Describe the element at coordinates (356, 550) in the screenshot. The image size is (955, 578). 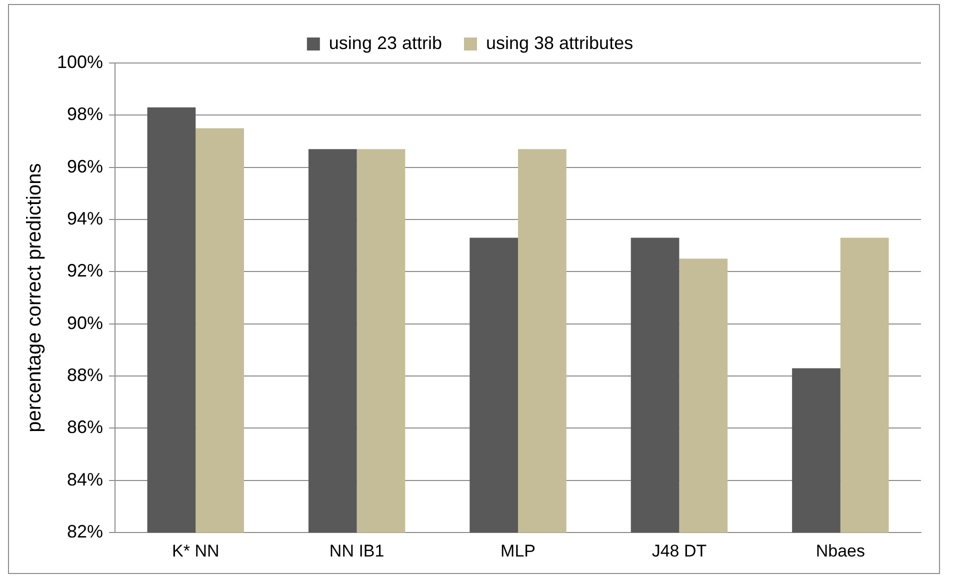
I see `x-tick-label: NN IB1` at that location.